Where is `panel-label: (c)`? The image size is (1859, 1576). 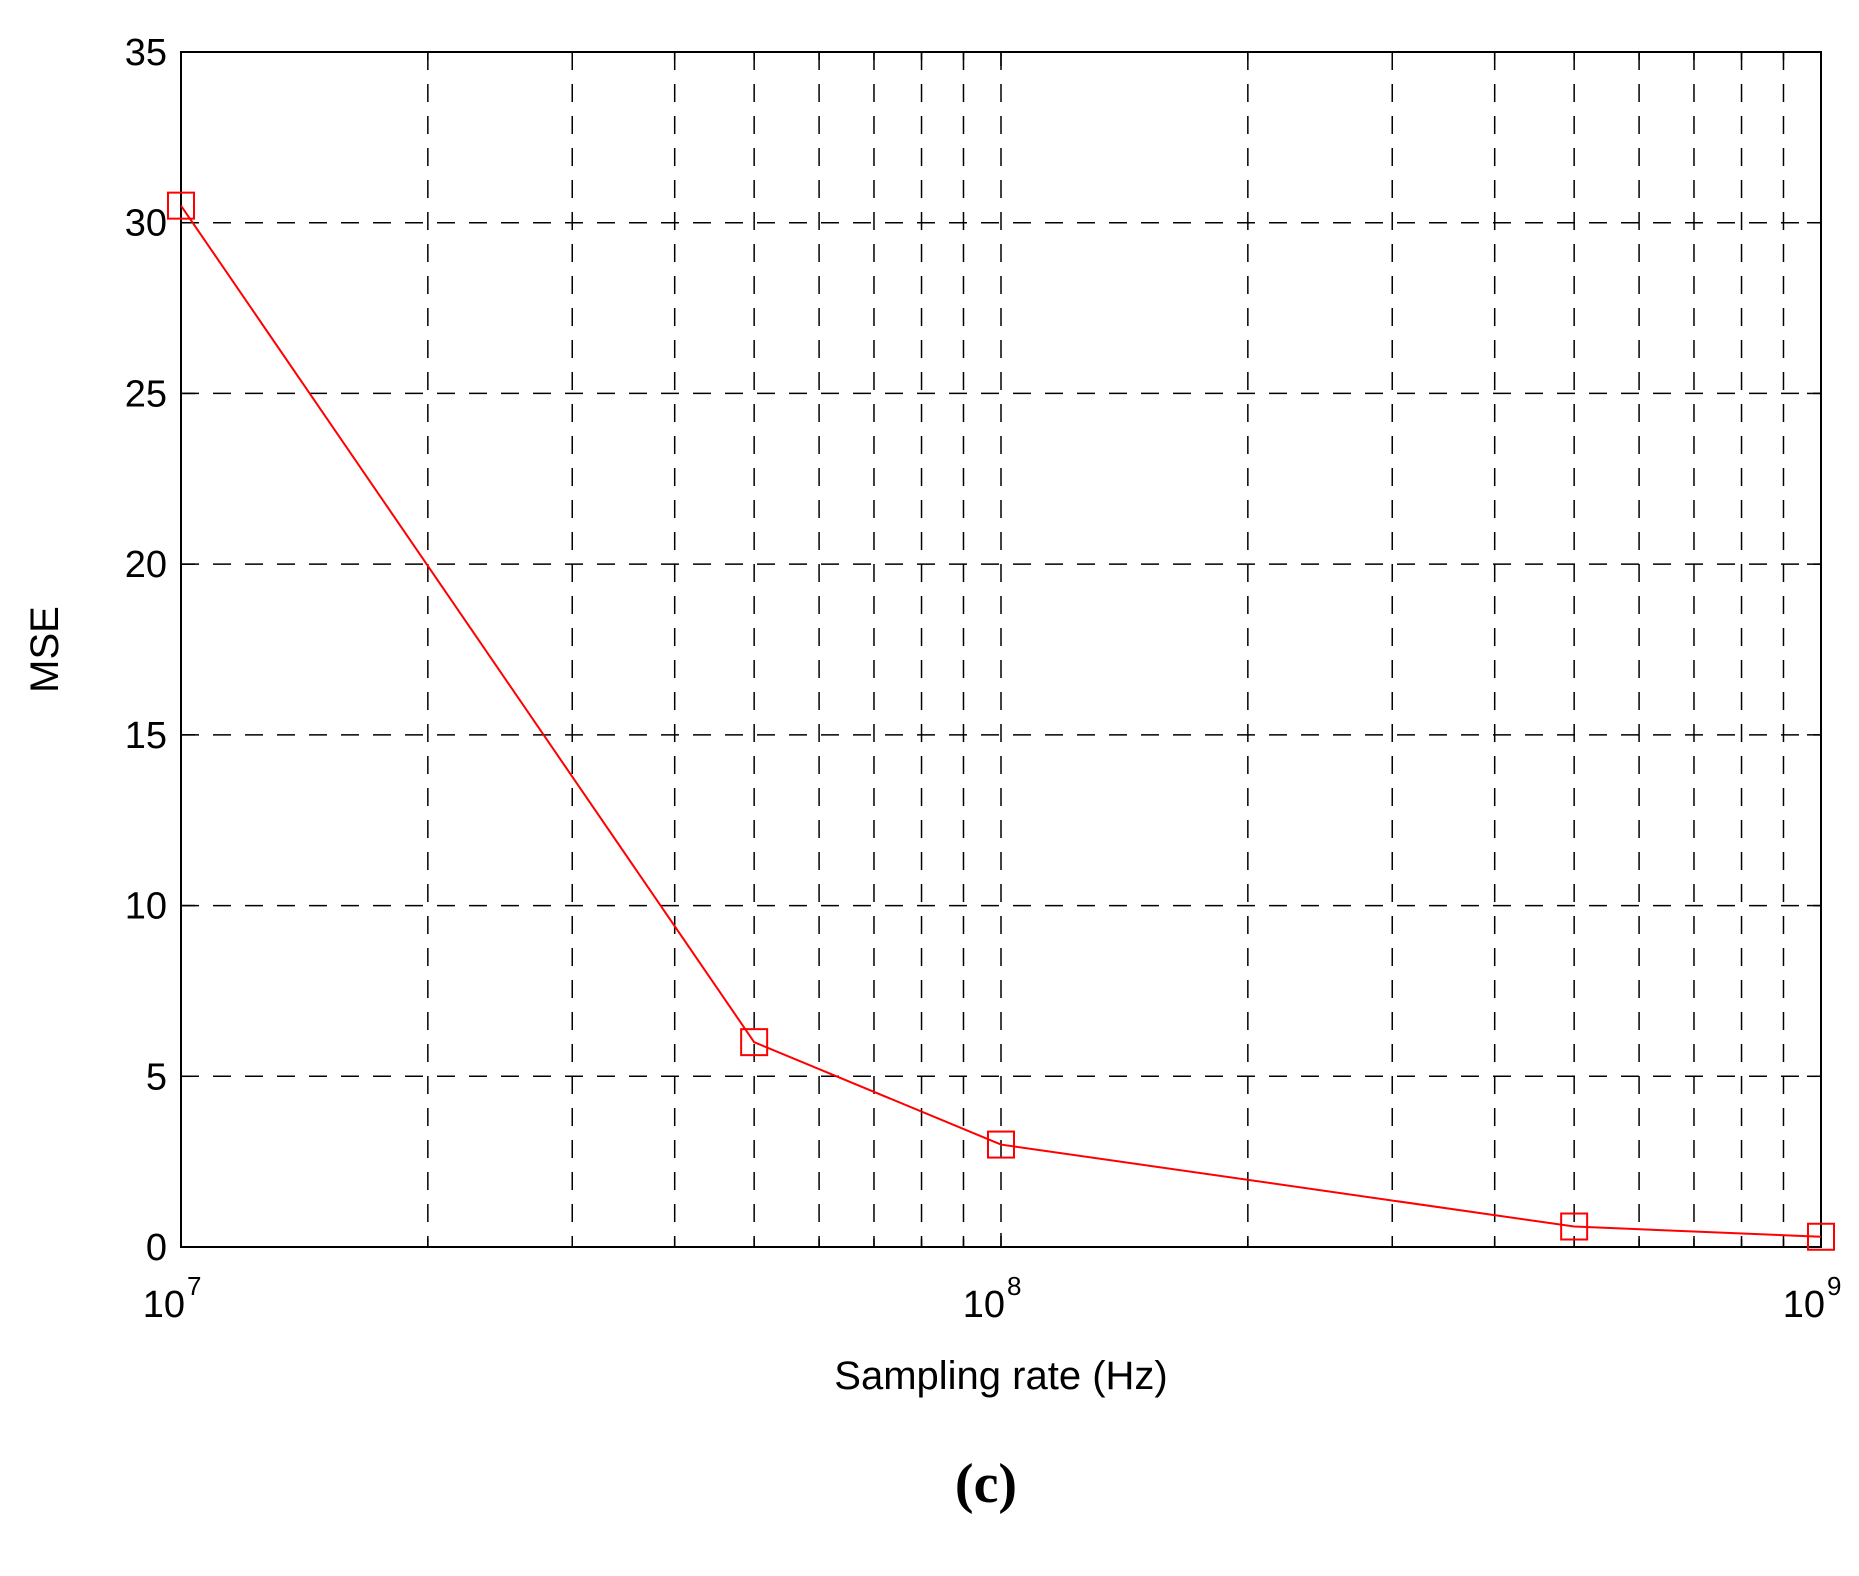 panel-label: (c) is located at coordinates (986, 1484).